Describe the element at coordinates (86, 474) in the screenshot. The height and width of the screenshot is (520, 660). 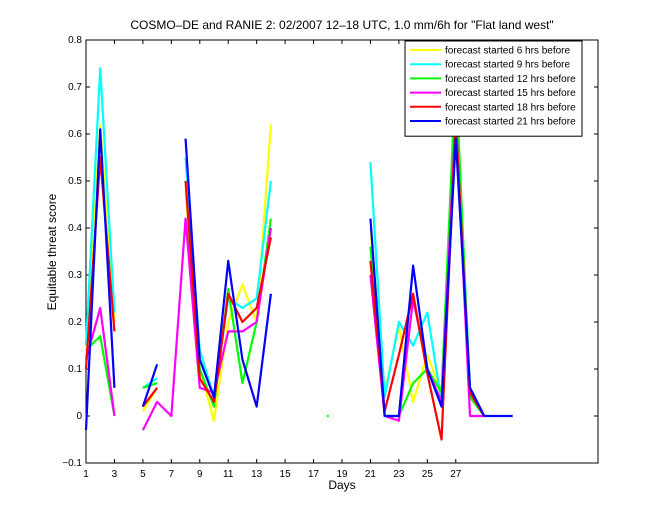
I see `x-tick-label: 1` at that location.